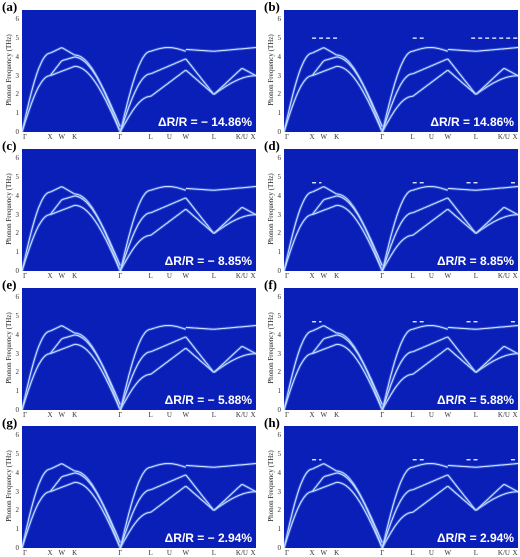 This screenshot has height=557, width=520. What do you see at coordinates (208, 400) in the screenshot?
I see `strain-ratio-label: ΔR/R = − 5.88%` at bounding box center [208, 400].